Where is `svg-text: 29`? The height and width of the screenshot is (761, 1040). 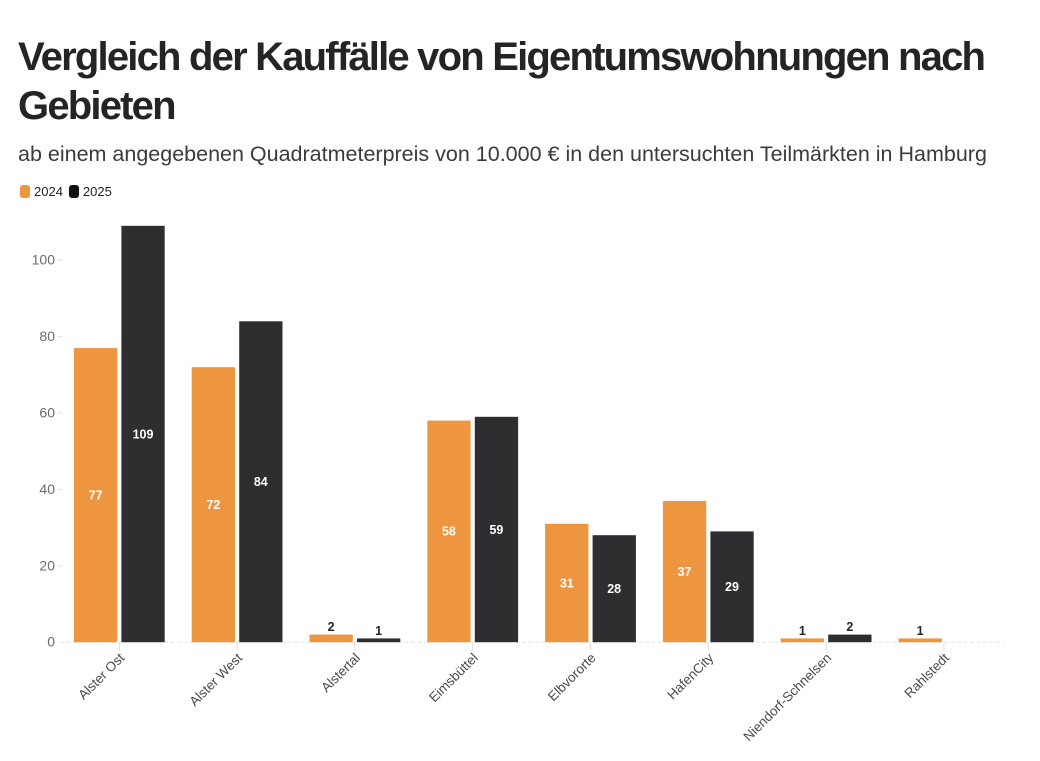 svg-text: 29 is located at coordinates (732, 587).